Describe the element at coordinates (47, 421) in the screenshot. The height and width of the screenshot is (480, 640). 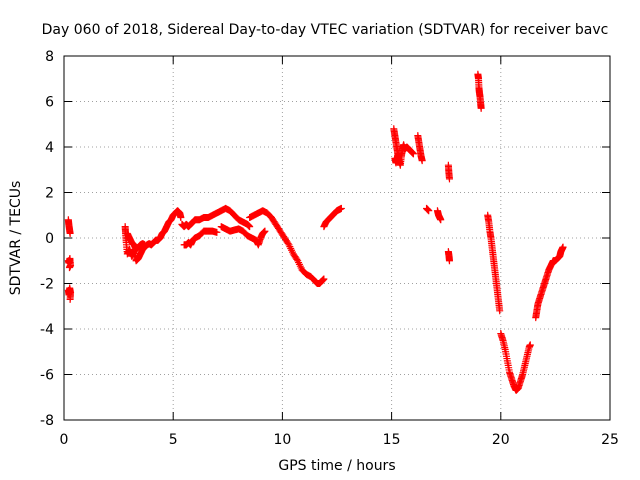
I see `y-tick-label: -8` at that location.